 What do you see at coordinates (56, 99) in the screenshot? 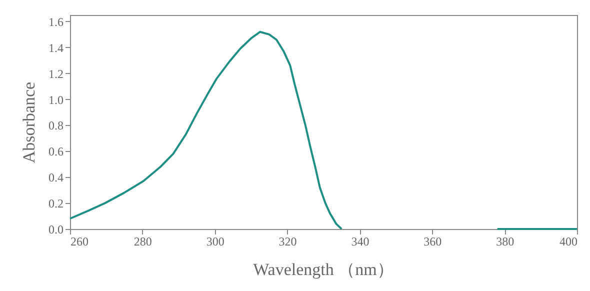
I see `y-tick-label: 1.0` at bounding box center [56, 99].